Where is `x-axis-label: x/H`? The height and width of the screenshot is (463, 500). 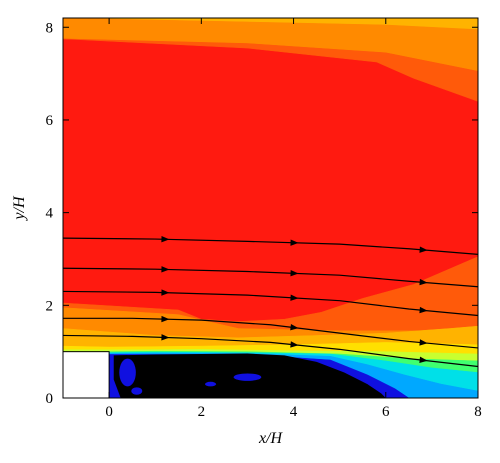
x-axis-label: x/H is located at coordinates (271, 438).